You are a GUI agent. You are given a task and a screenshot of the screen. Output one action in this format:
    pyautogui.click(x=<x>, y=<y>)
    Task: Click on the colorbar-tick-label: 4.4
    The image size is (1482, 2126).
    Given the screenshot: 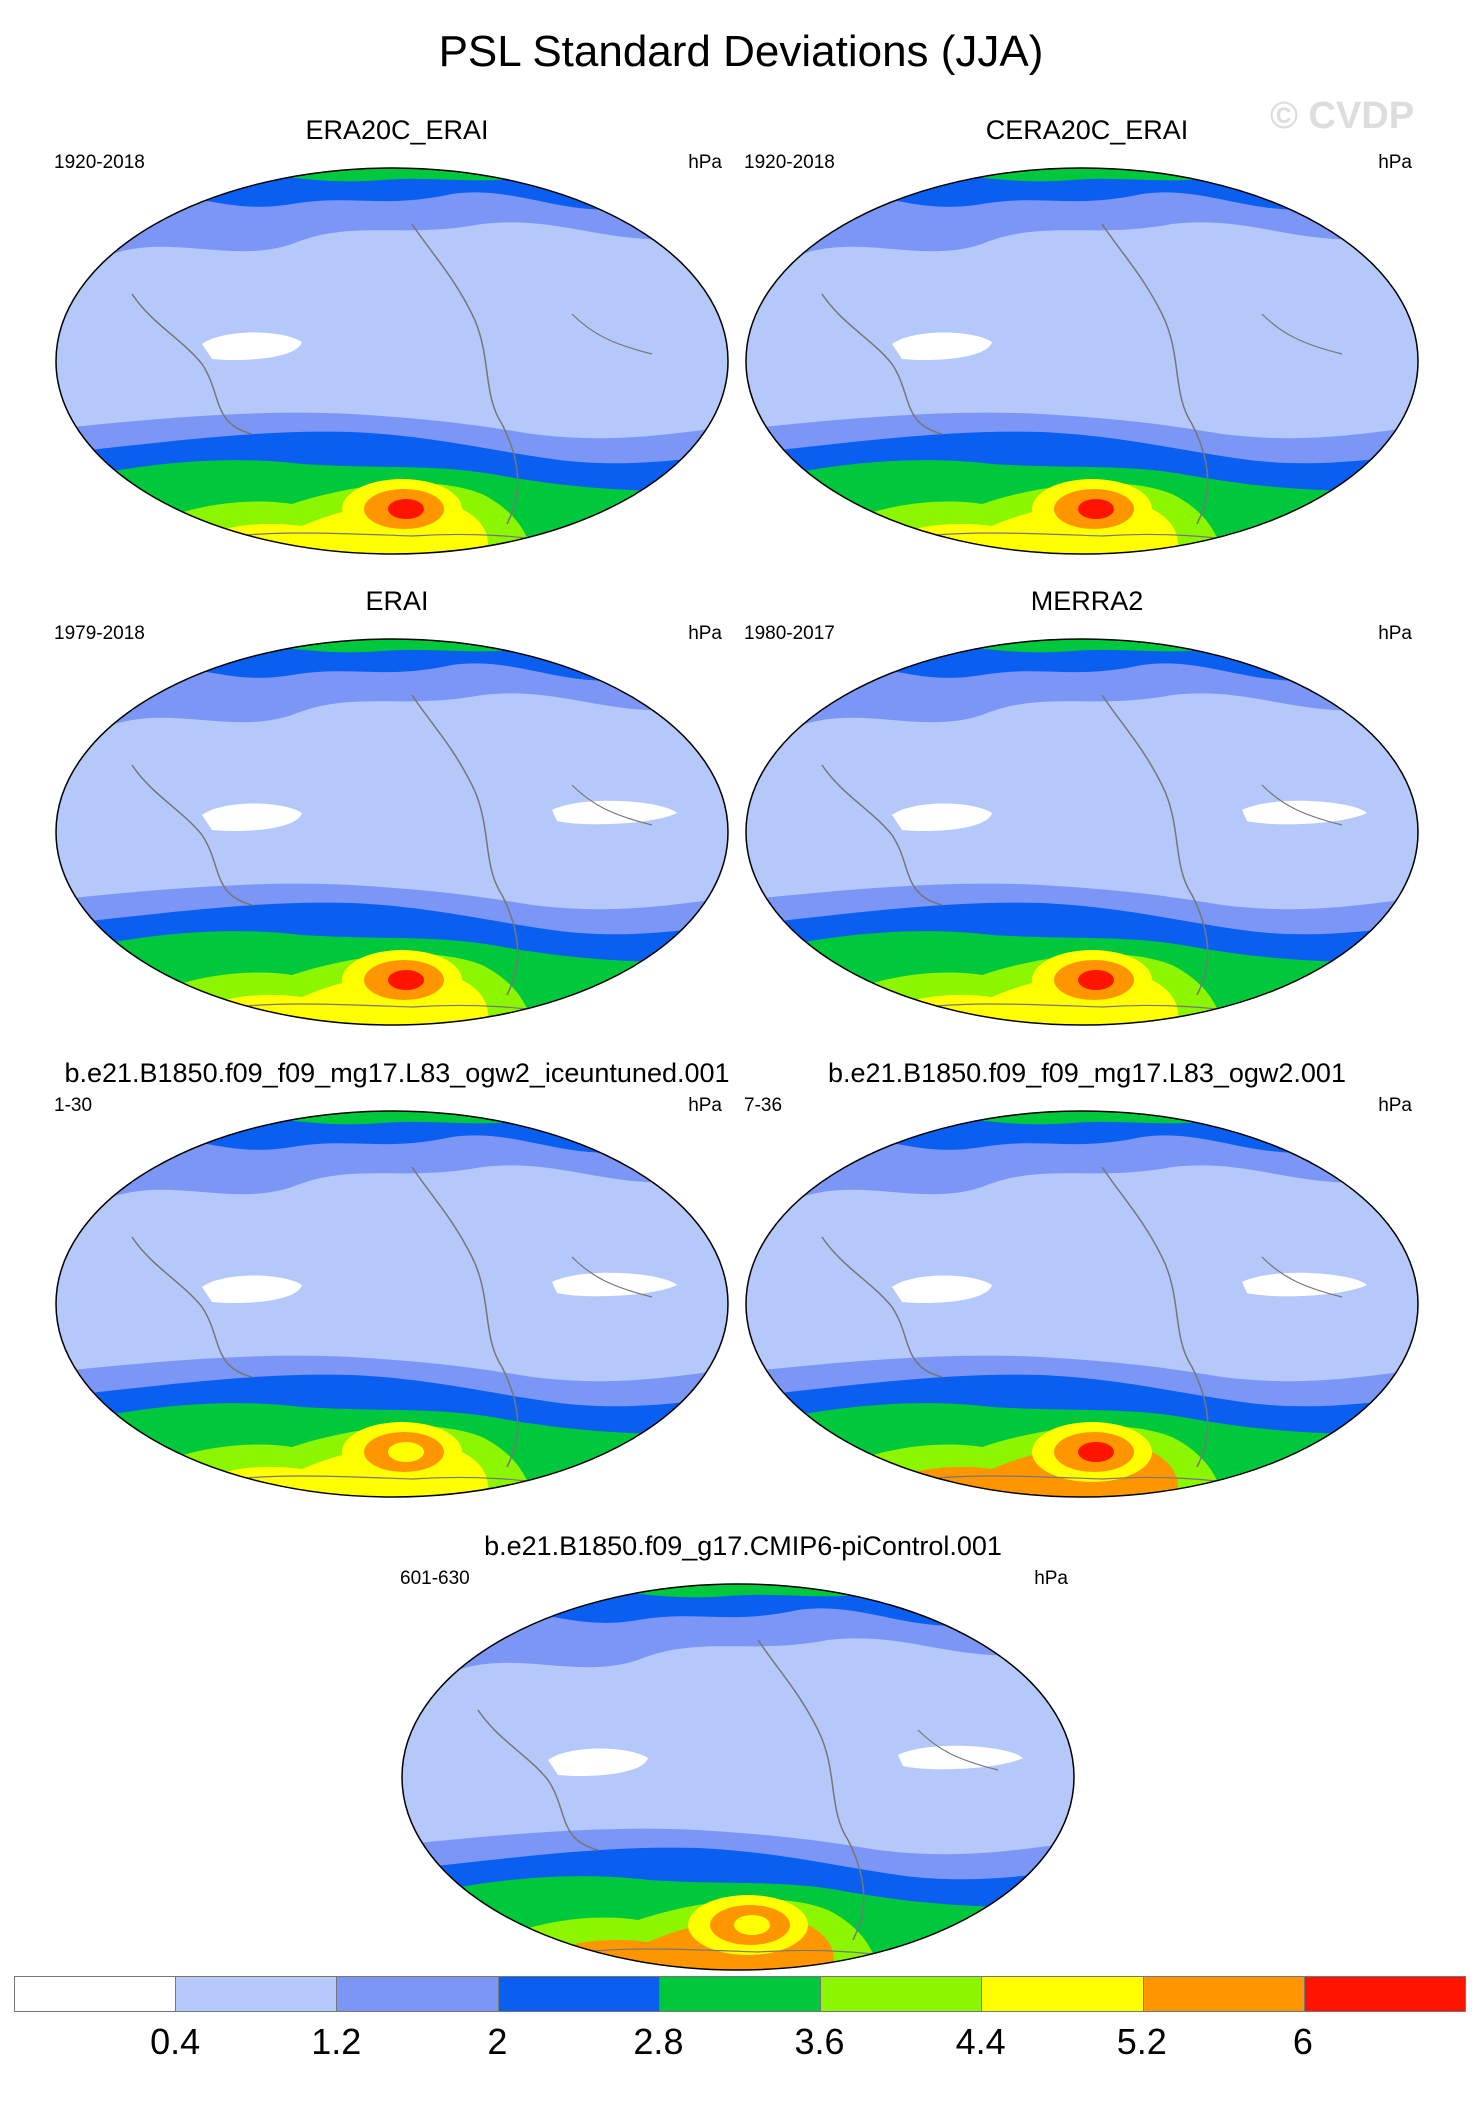 What is the action you would take?
    pyautogui.click(x=980, y=2041)
    